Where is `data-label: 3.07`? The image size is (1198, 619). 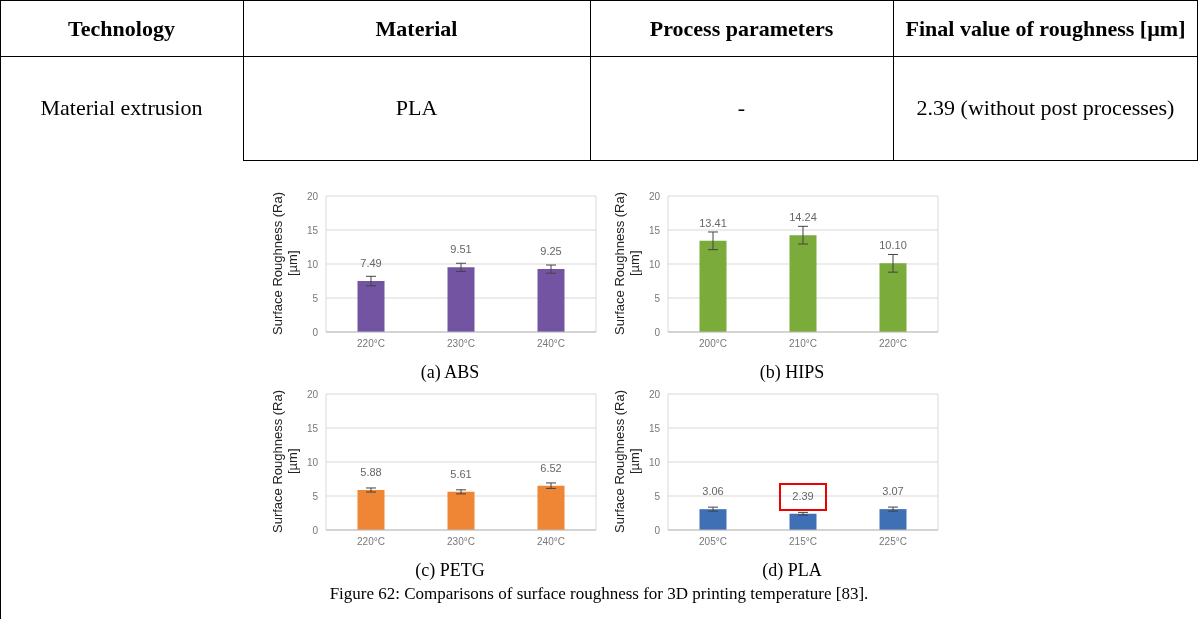 data-label: 3.07 is located at coordinates (893, 491).